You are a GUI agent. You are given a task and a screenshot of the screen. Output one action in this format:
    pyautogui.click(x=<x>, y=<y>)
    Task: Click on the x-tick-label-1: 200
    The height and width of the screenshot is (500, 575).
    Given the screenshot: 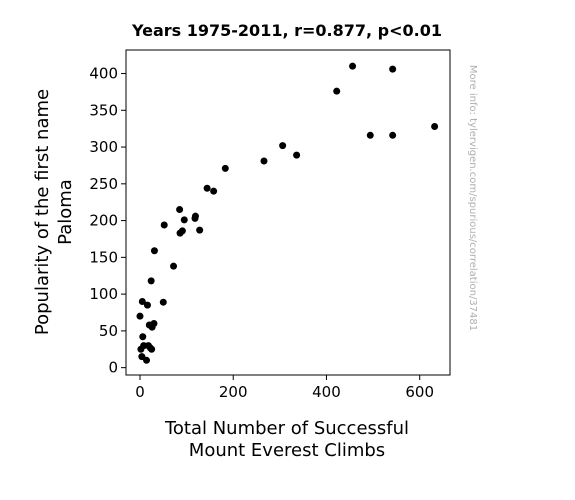 What is the action you would take?
    pyautogui.click(x=233, y=392)
    